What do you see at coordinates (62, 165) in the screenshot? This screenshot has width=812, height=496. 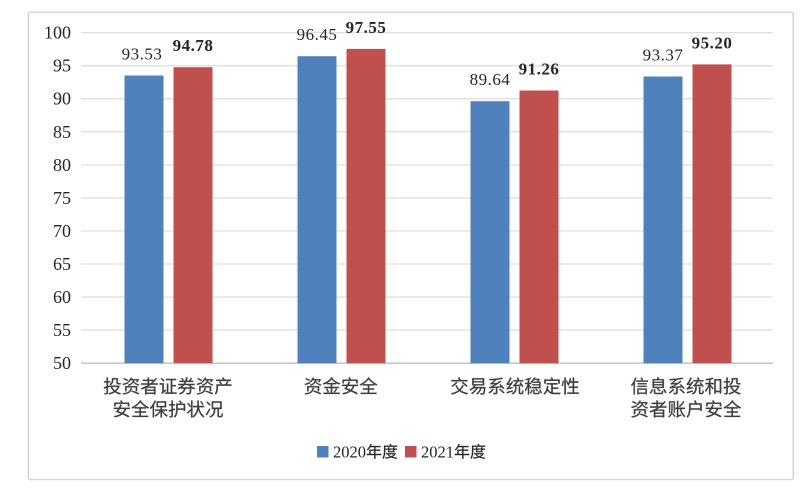 I see `svg-text: 80` at bounding box center [62, 165].